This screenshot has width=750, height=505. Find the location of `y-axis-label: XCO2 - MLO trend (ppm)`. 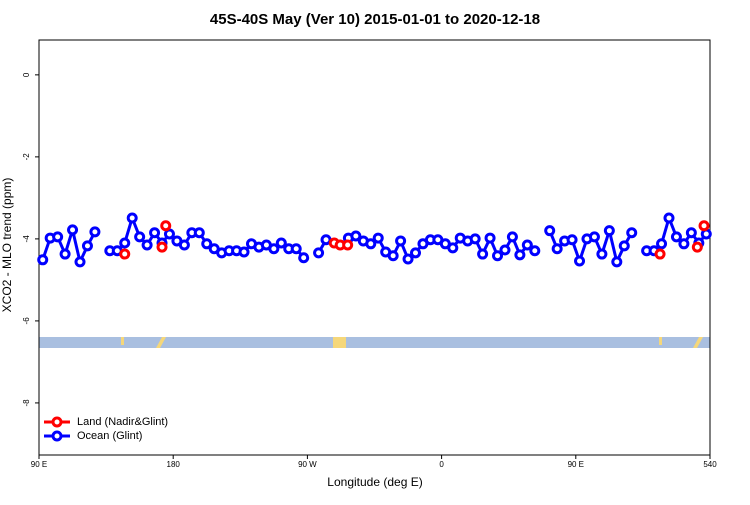

y-axis-label: XCO2 - MLO trend (ppm) is located at coordinates (7, 245).